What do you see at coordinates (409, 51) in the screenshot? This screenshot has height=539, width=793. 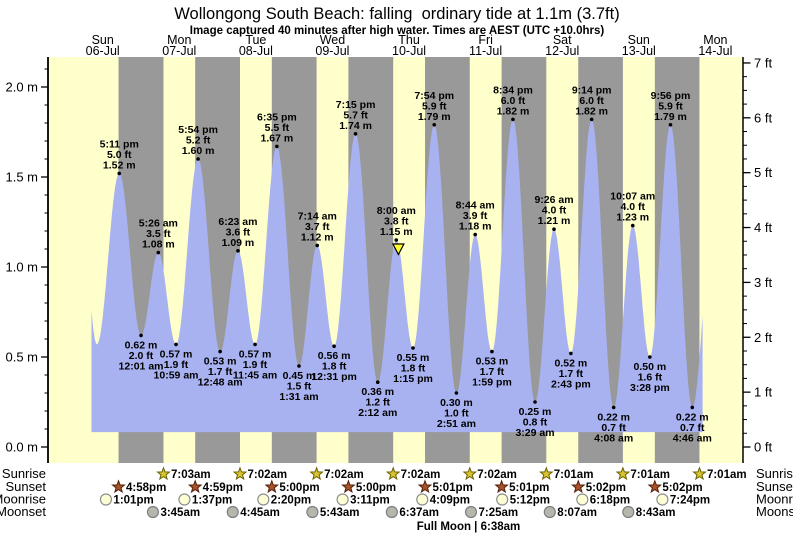 I see `day-date-label: 10-Jul` at bounding box center [409, 51].